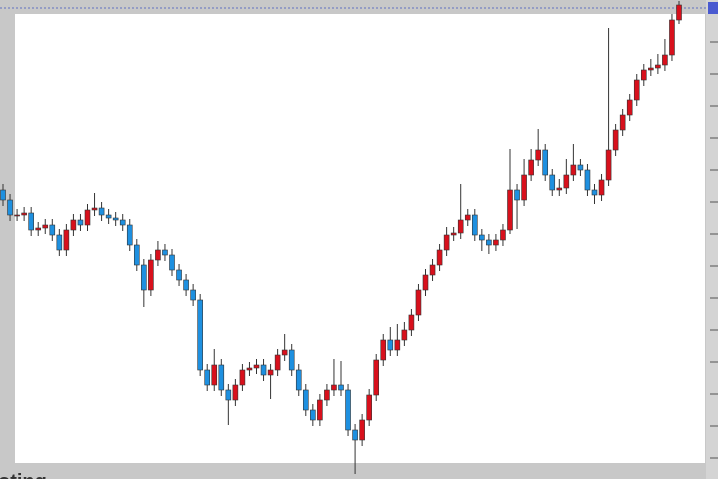 The image size is (718, 479). Describe the element at coordinates (713, 8) in the screenshot. I see `price-marker` at that location.